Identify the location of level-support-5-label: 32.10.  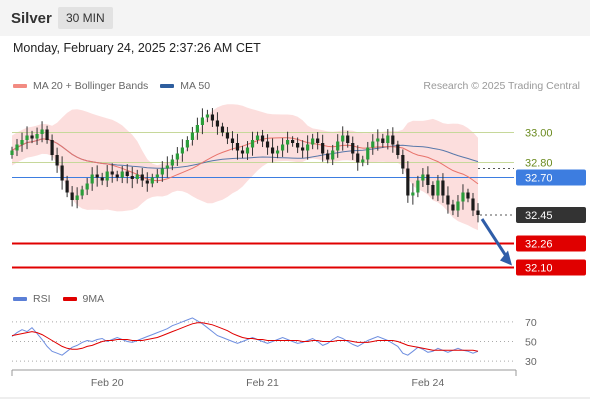
(539, 269).